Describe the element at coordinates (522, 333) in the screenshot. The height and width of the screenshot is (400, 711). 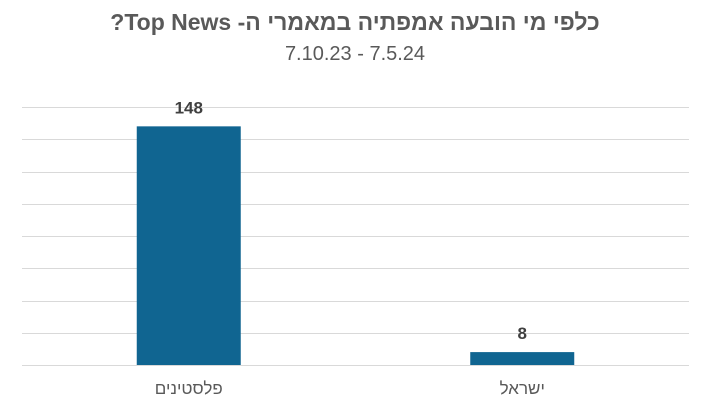
I see `data-label: 8` at that location.